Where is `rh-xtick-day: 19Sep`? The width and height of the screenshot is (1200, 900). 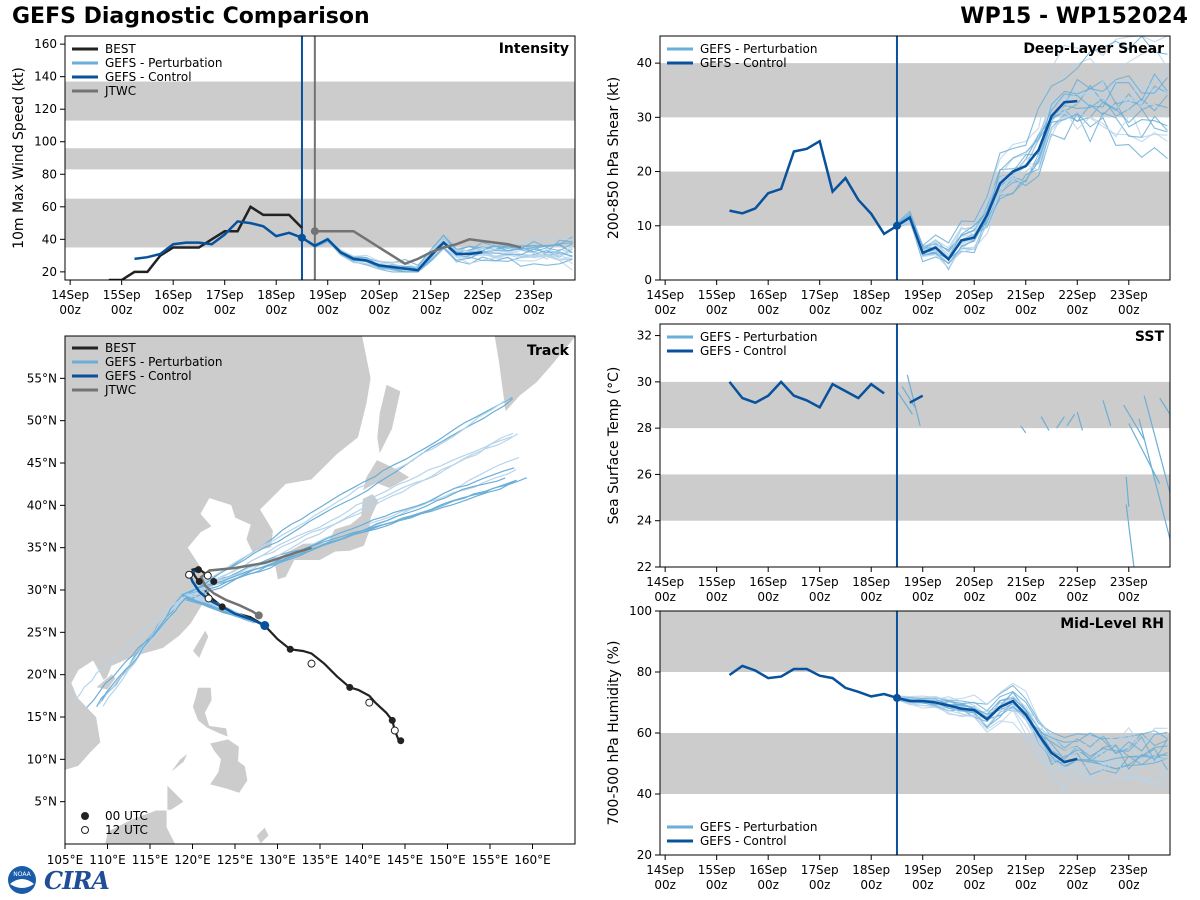
rh-xtick-day: 19Sep is located at coordinates (923, 870).